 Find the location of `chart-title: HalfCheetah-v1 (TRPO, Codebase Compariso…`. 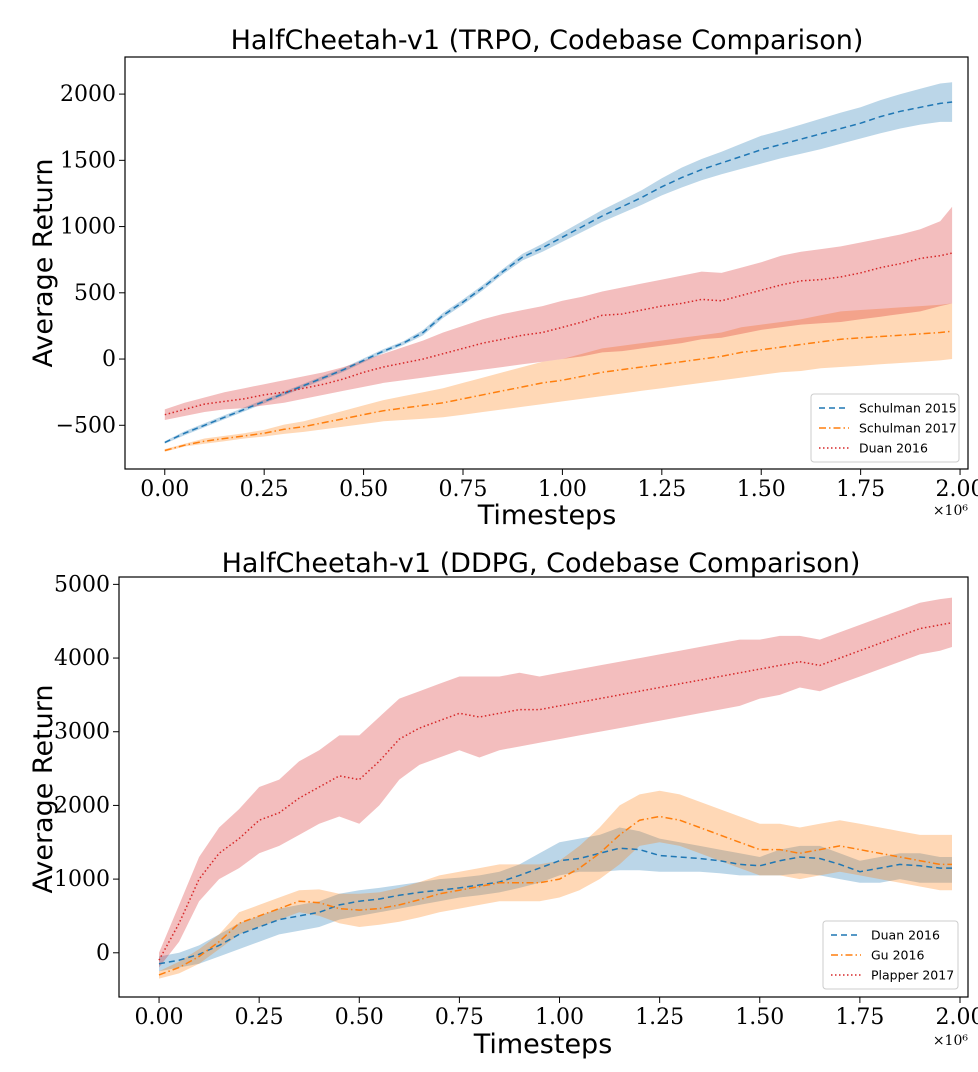

chart-title: HalfCheetah-v1 (TRPO, Codebase Compariso… is located at coordinates (547, 40).